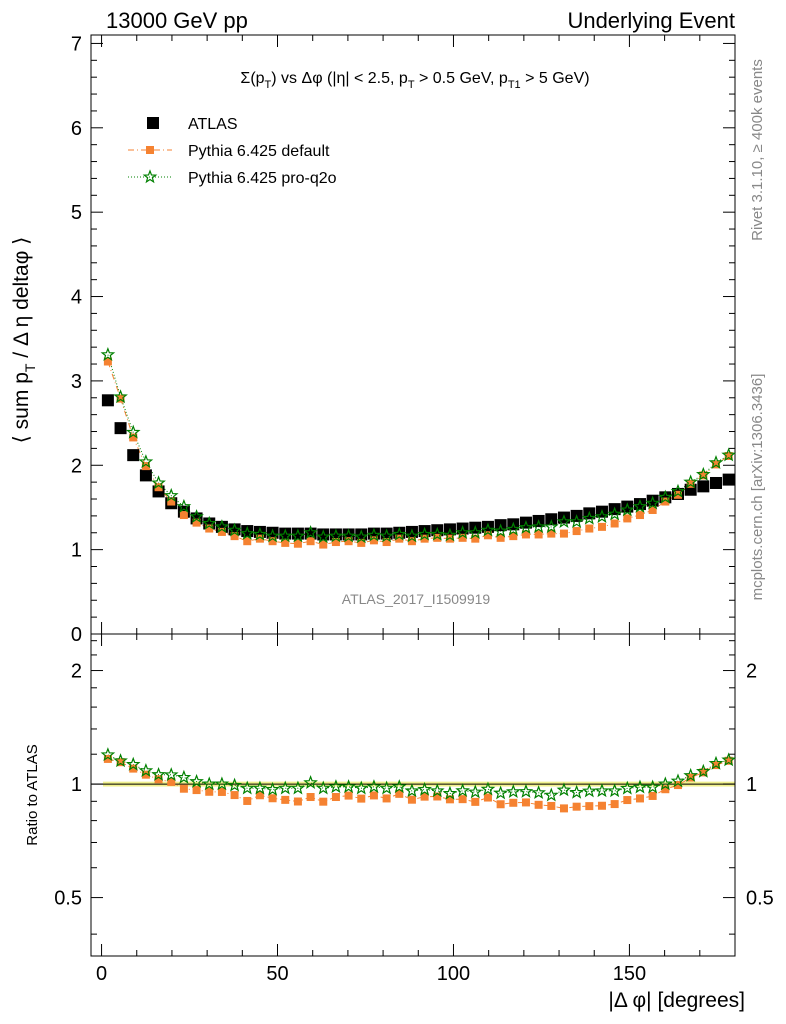  What do you see at coordinates (213, 124) in the screenshot?
I see `legend-label-atlas: ATLAS` at bounding box center [213, 124].